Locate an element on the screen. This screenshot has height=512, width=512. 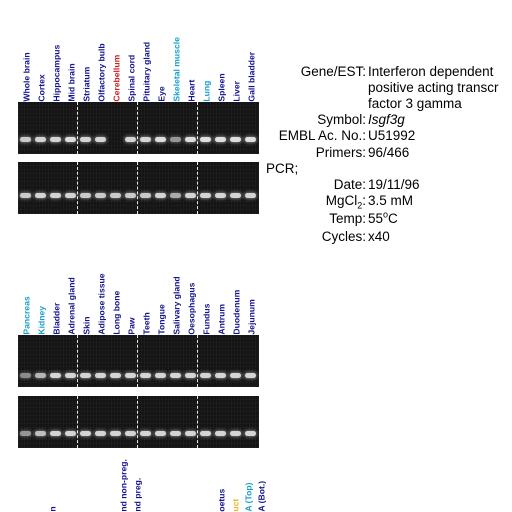
gel-image-2a is located at coordinates (138, 361).